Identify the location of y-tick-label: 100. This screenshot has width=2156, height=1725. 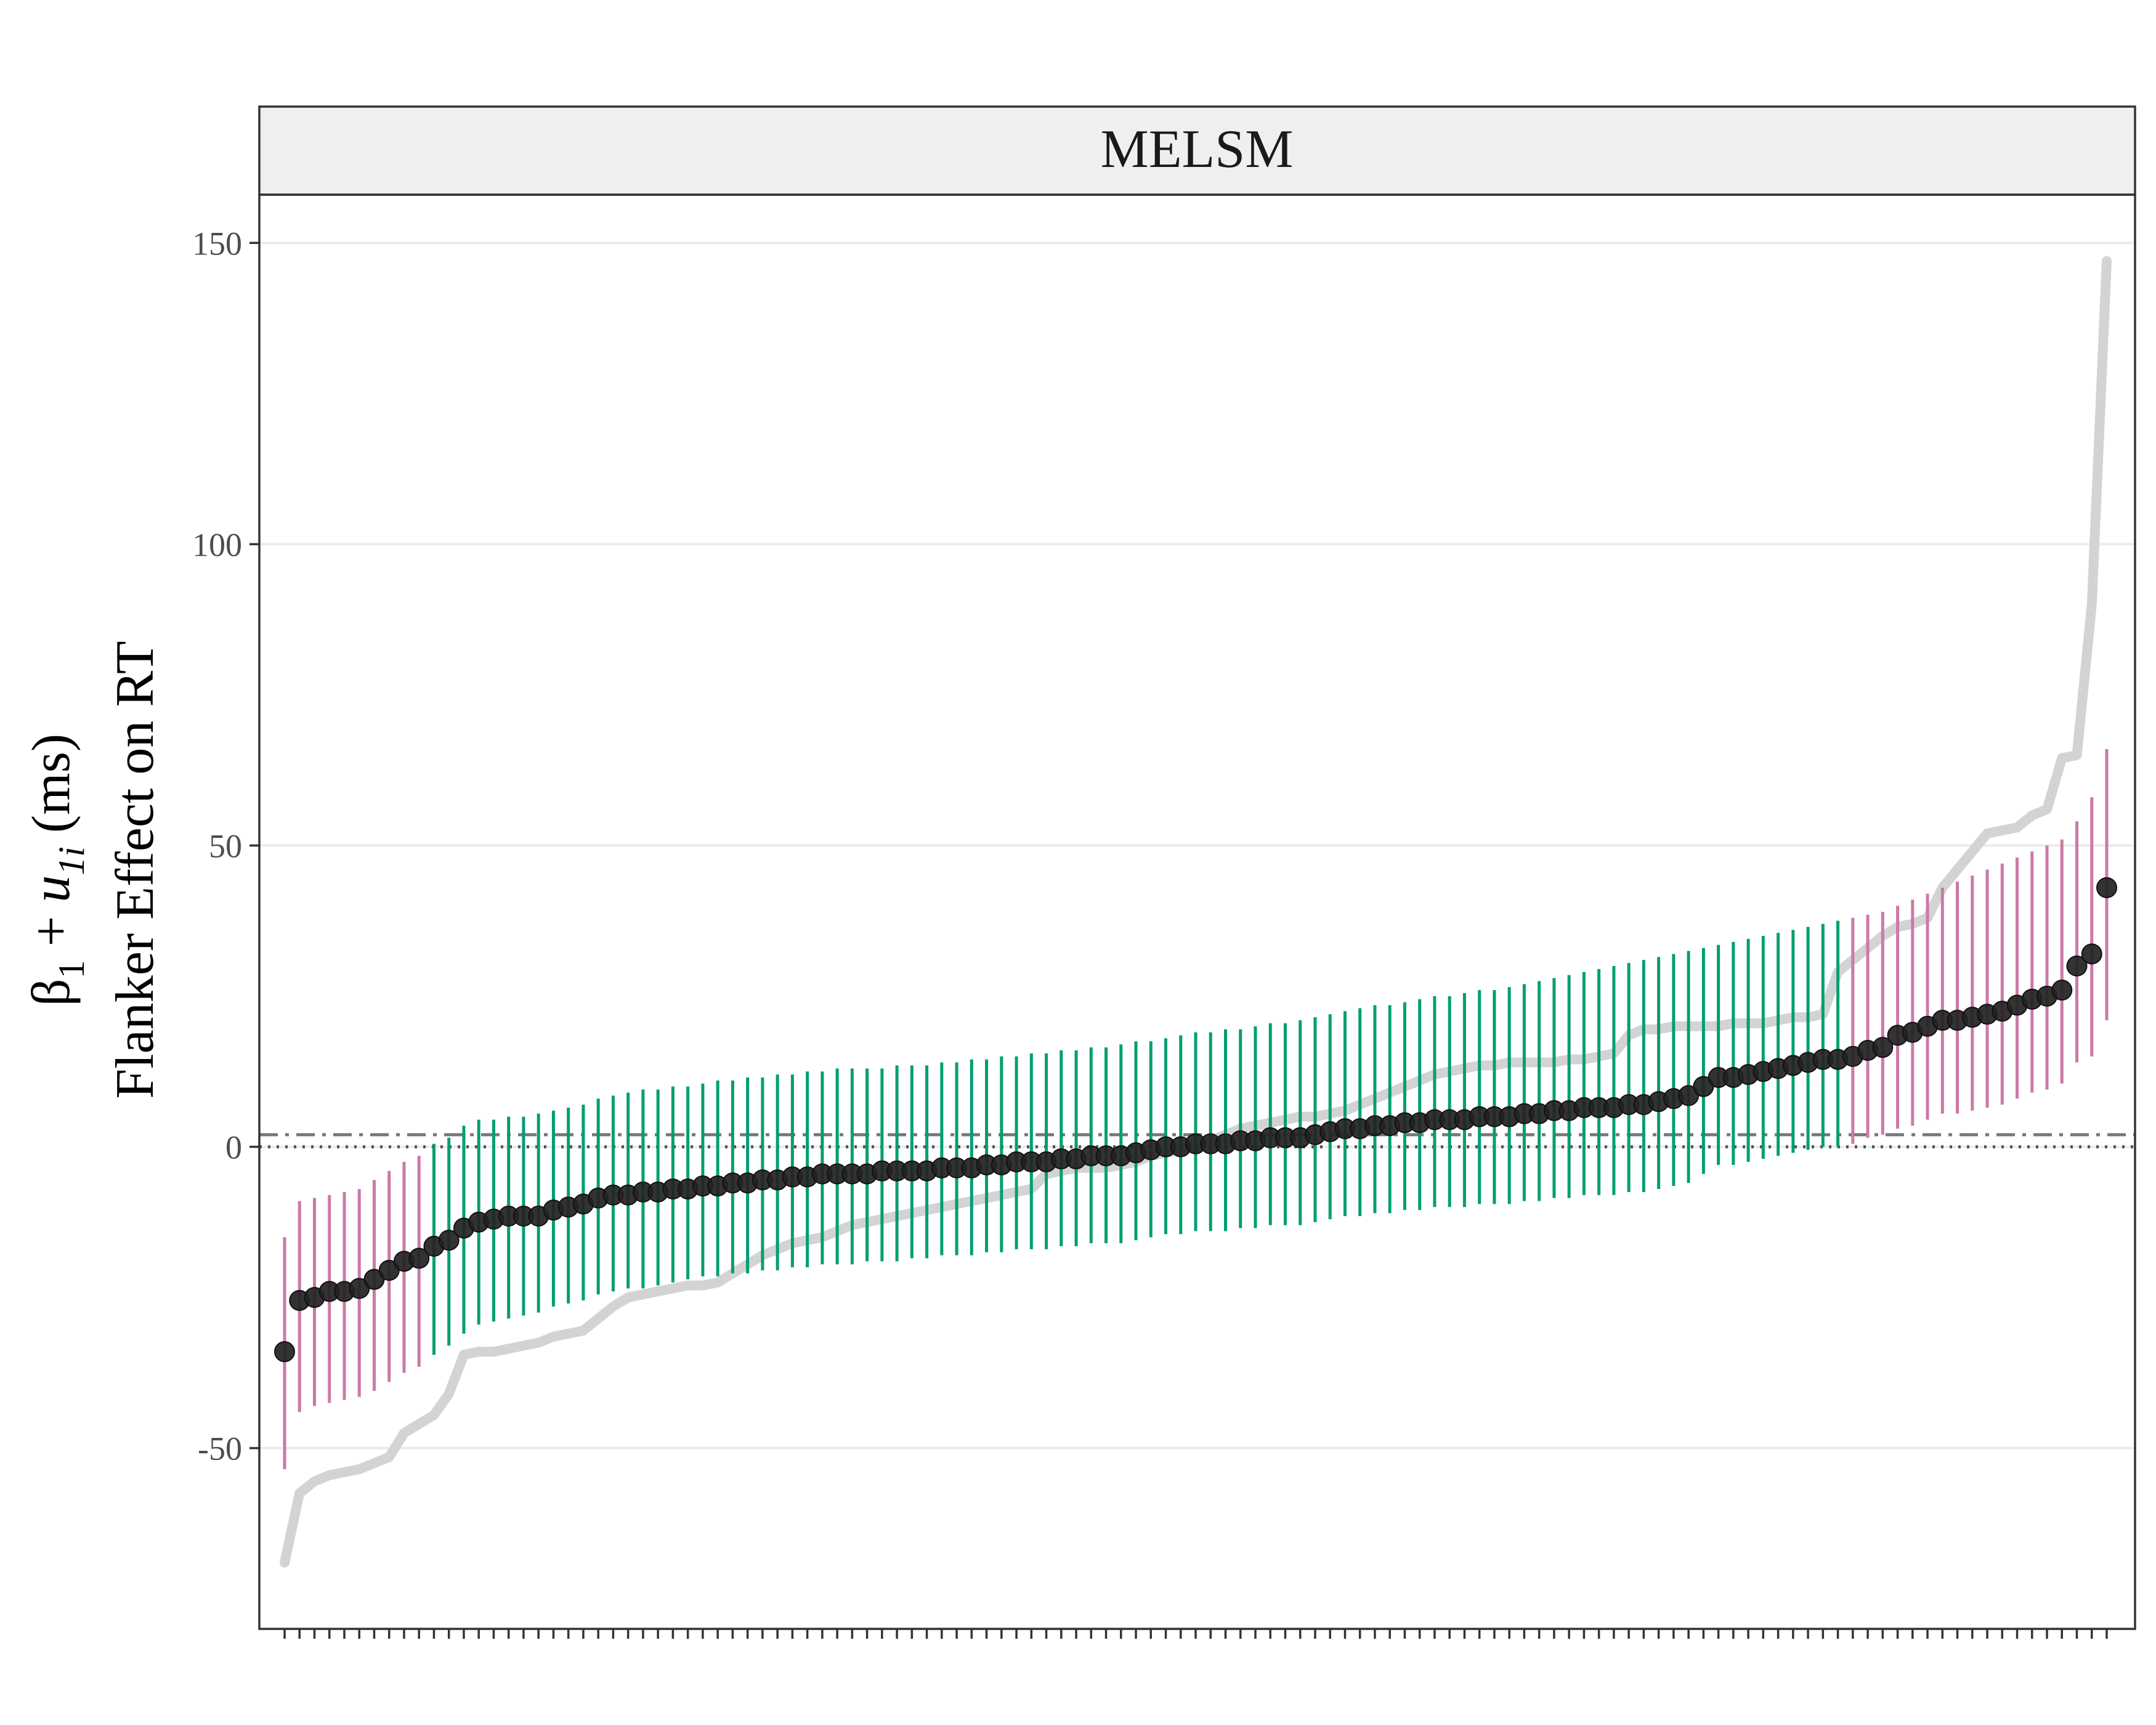
(217, 544).